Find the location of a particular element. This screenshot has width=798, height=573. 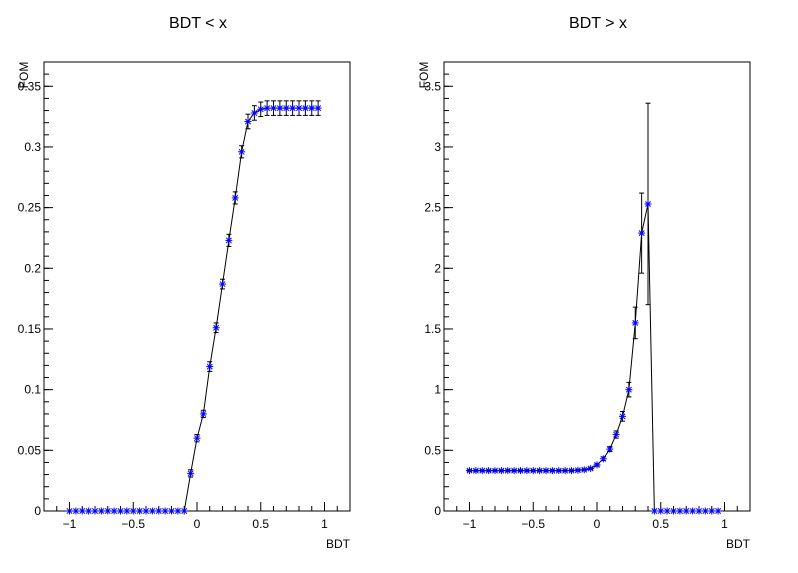

y-tick-label: 0.5 is located at coordinates (432, 450).